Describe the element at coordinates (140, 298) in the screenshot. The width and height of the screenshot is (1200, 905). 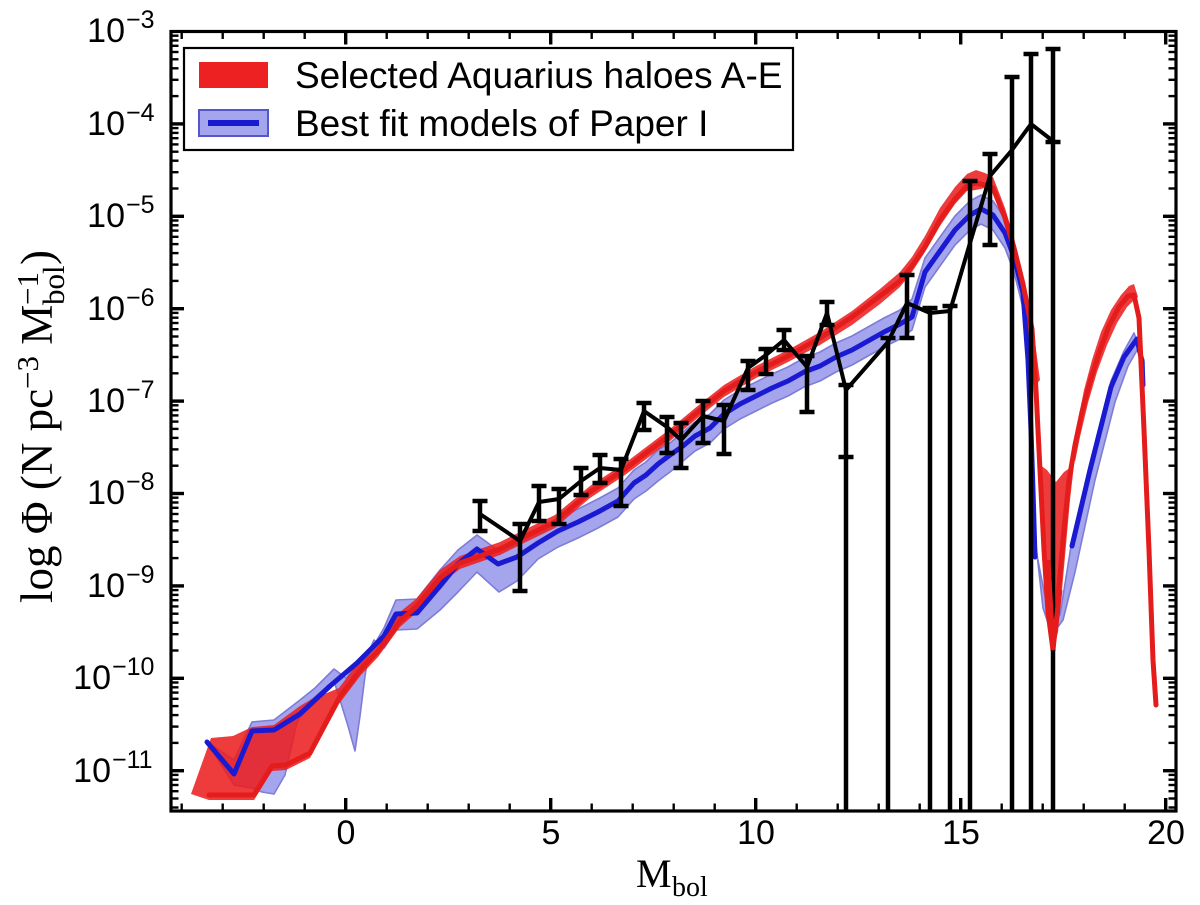
I see `svg-text: −6` at that location.